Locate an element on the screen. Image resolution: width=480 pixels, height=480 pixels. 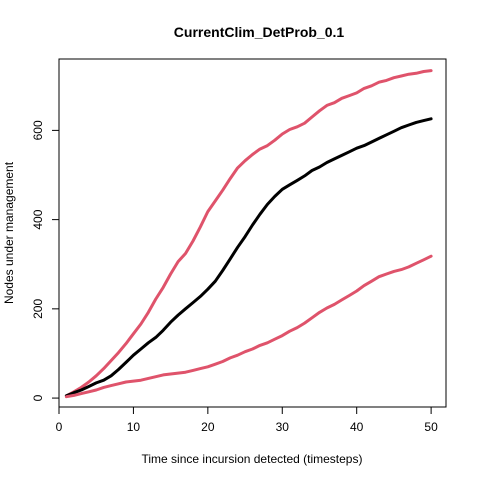
x-tick-label: 0 is located at coordinates (59, 427).